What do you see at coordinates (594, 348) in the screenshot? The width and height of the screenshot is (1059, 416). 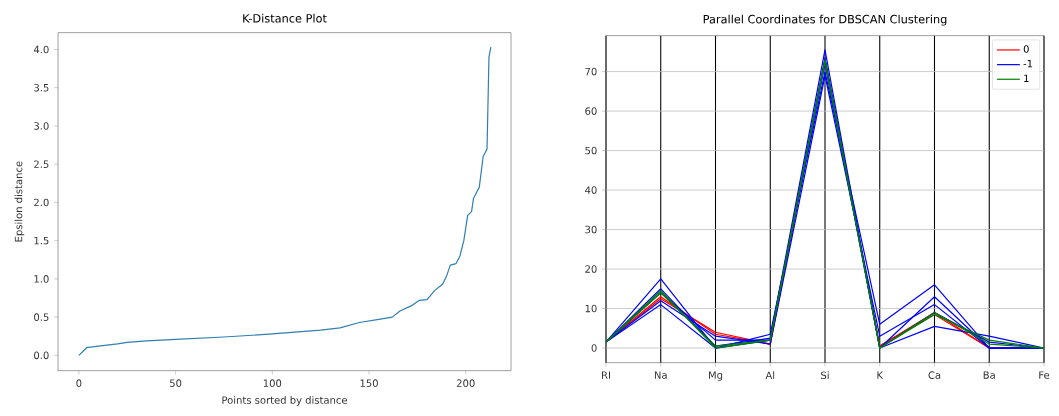 I see `y-tick-label: 0` at bounding box center [594, 348].